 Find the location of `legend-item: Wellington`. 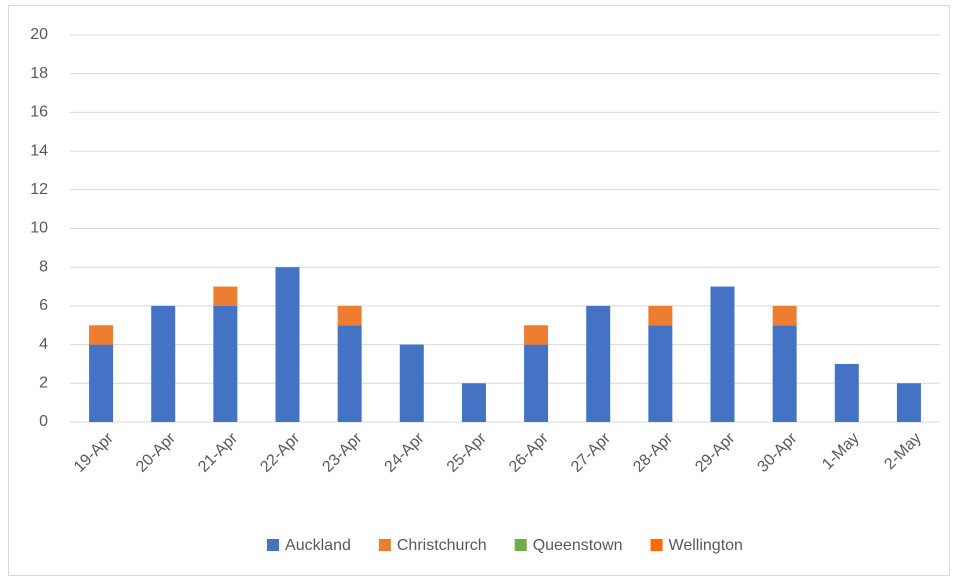

legend-item: Wellington is located at coordinates (696, 545).